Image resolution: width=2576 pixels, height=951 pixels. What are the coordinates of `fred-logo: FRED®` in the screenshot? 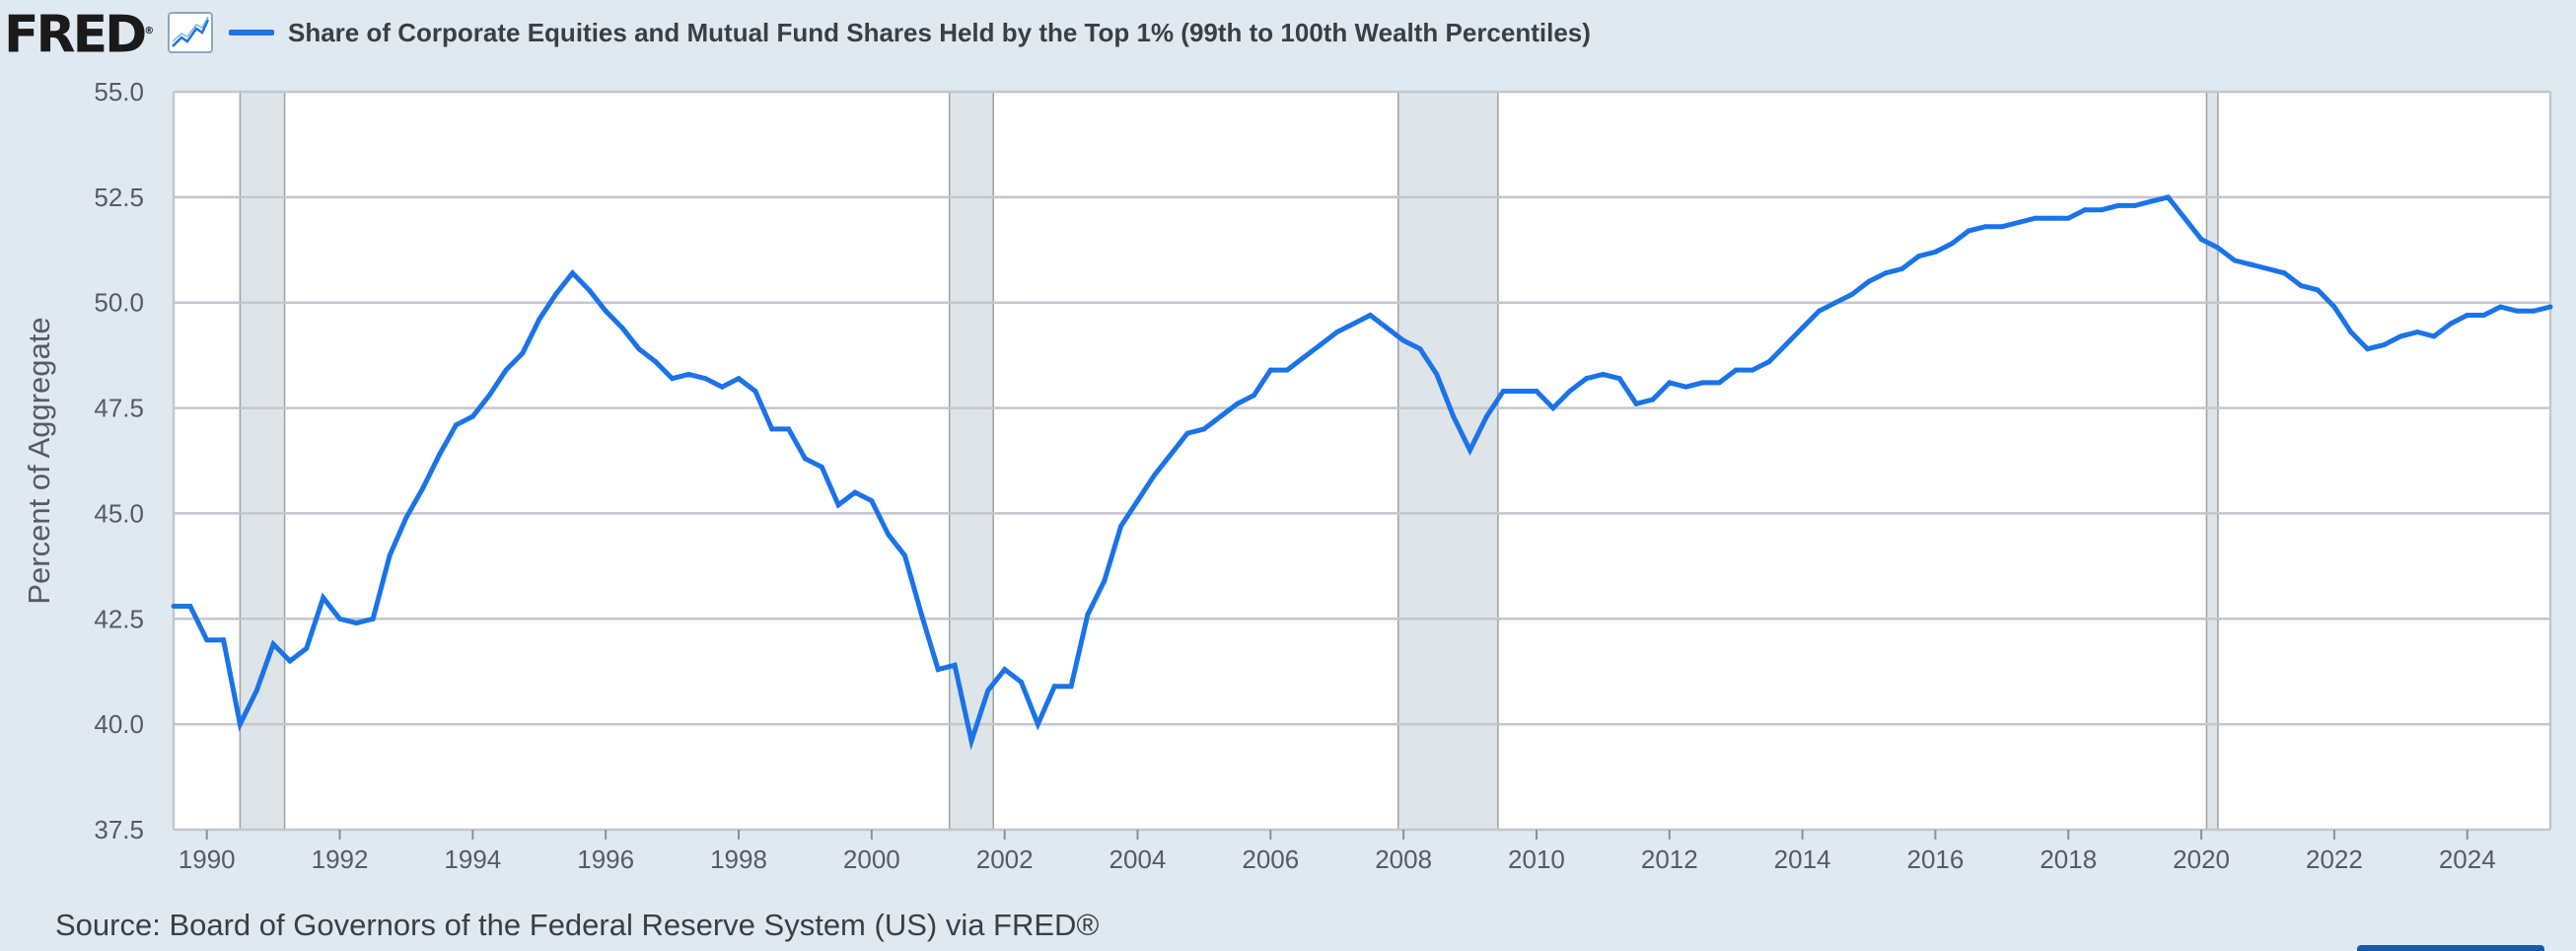 It's located at (79, 33).